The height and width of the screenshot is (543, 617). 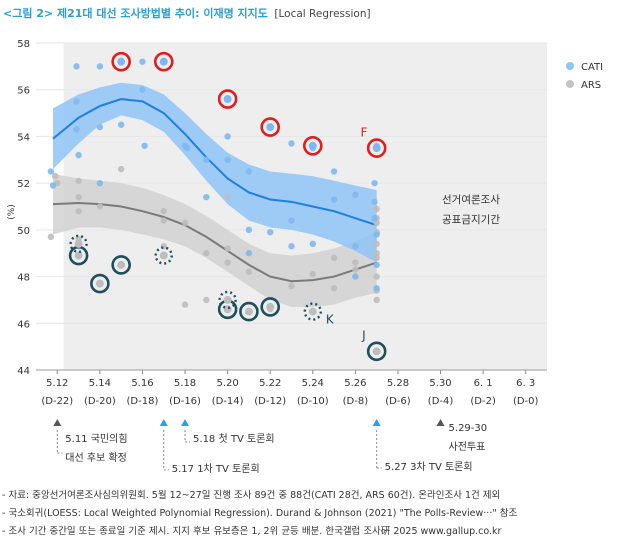 What do you see at coordinates (441, 401) in the screenshot?
I see `x-tick-dday: (D-4)` at bounding box center [441, 401].